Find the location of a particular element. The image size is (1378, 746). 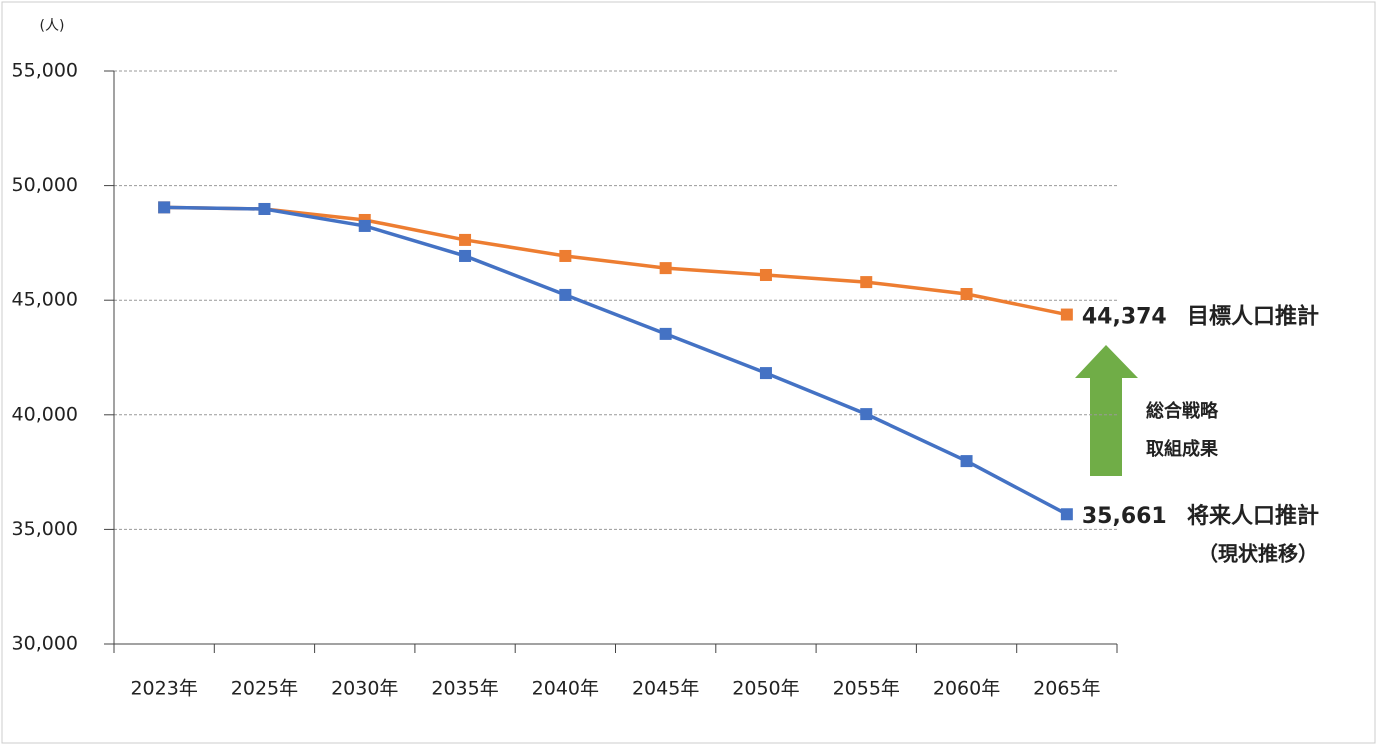

annotation-text: 総合戦略 is located at coordinates (1182, 411).